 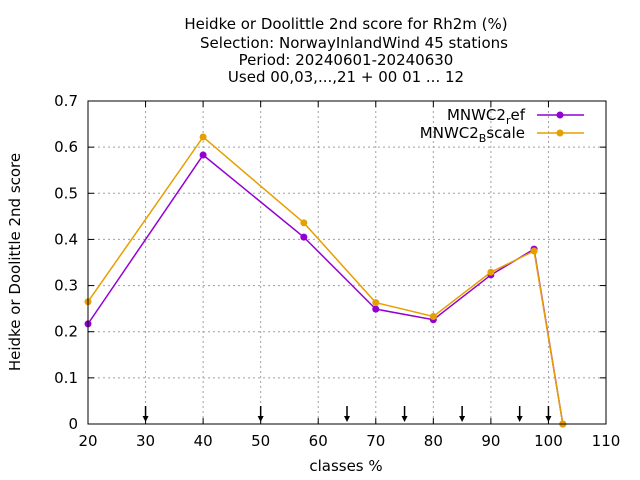 What do you see at coordinates (318, 441) in the screenshot?
I see `x-tick-label: 60` at bounding box center [318, 441].